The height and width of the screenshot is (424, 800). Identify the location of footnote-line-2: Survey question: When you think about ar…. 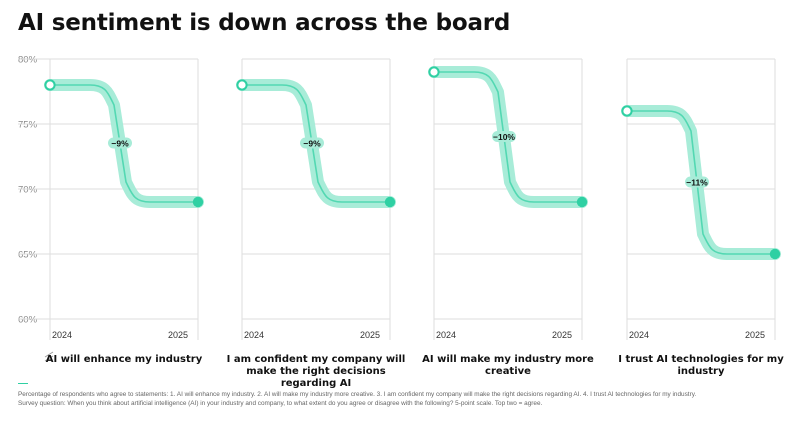
(280, 403).